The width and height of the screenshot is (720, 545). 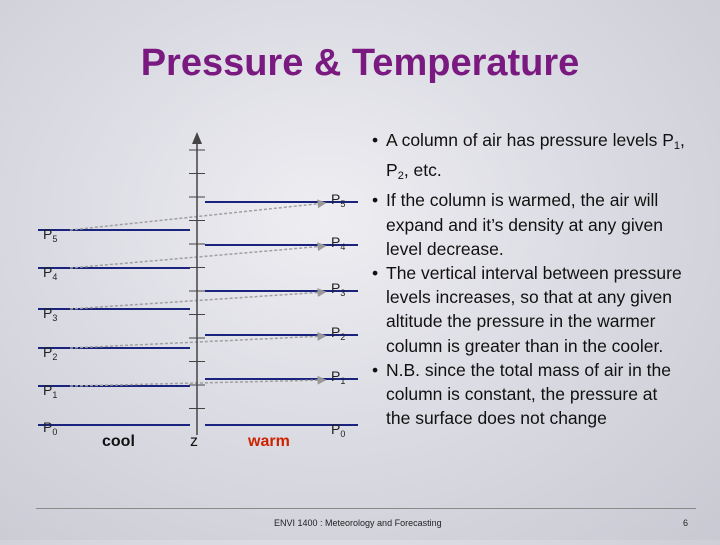 What do you see at coordinates (198, 215) in the screenshot?
I see `level-shift-arrow` at bounding box center [198, 215].